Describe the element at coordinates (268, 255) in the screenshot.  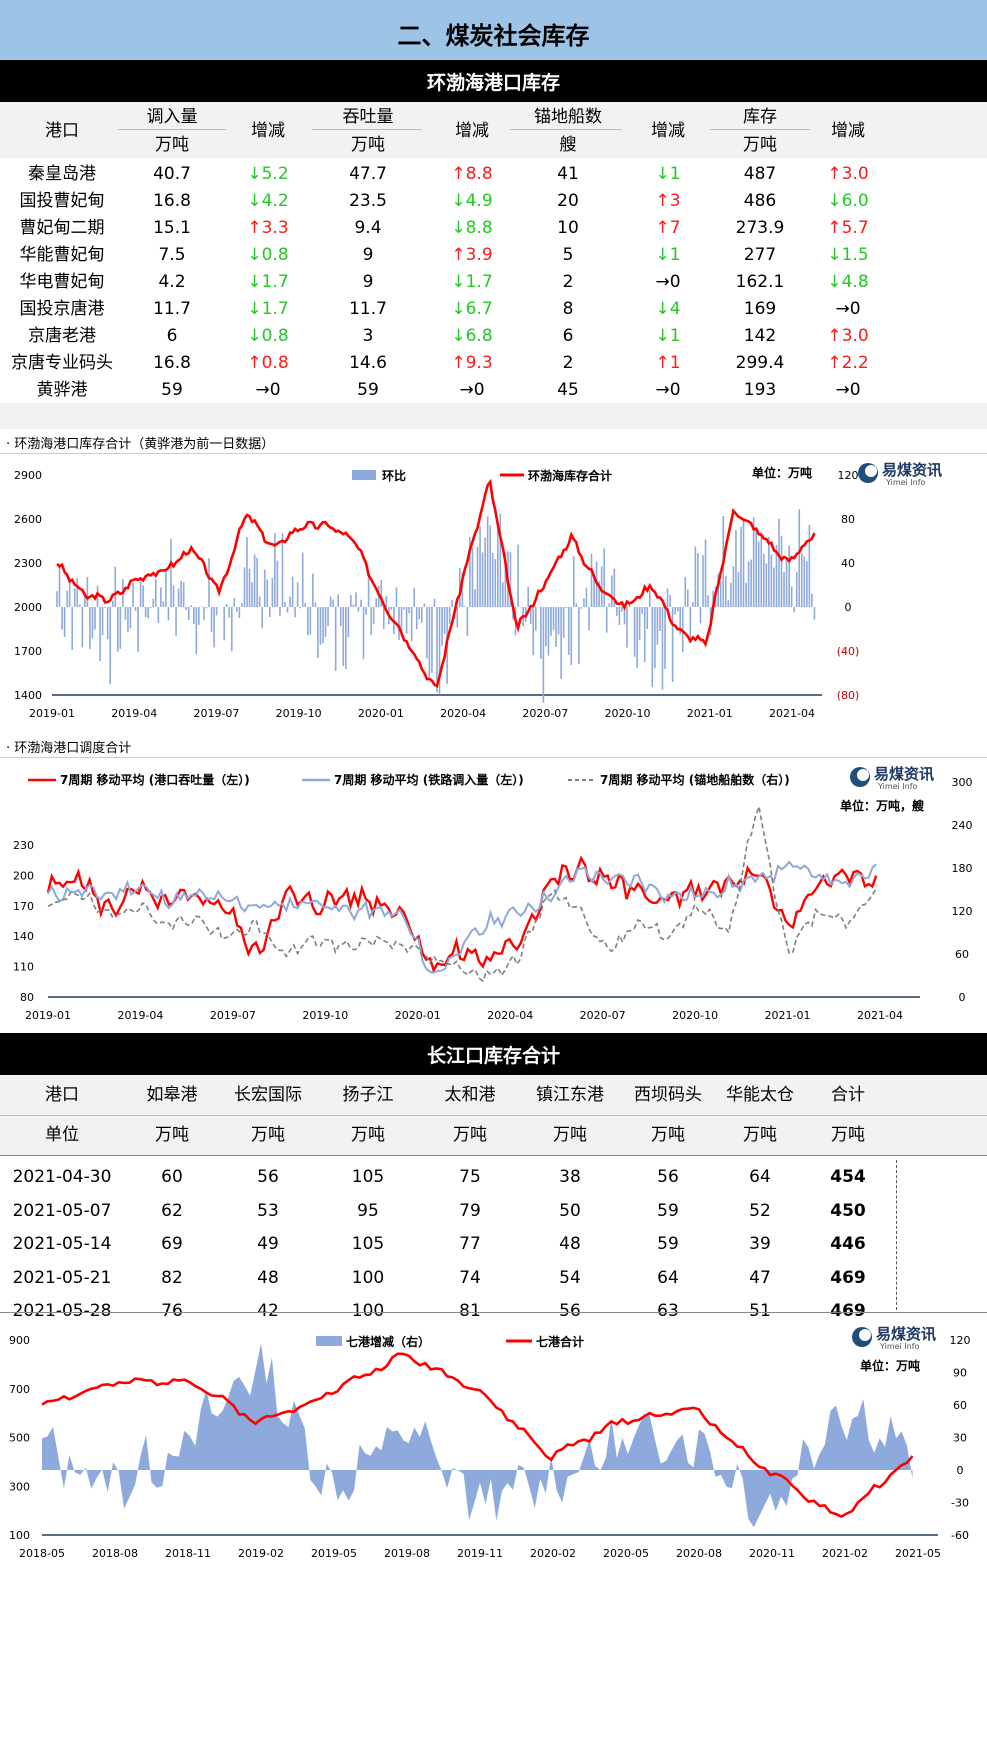
I see `change-cell: ↓0.8` at that location.